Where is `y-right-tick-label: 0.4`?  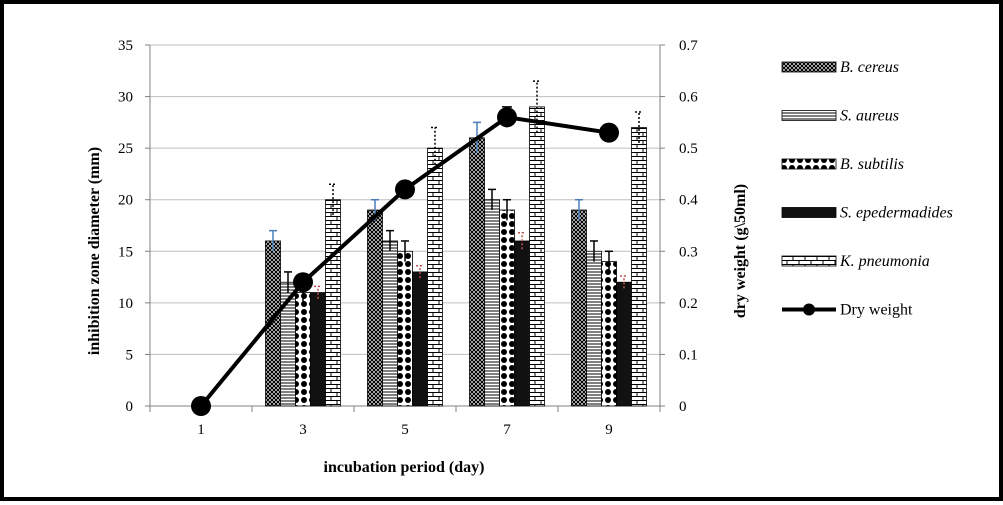
y-right-tick-label: 0.4 is located at coordinates (688, 201).